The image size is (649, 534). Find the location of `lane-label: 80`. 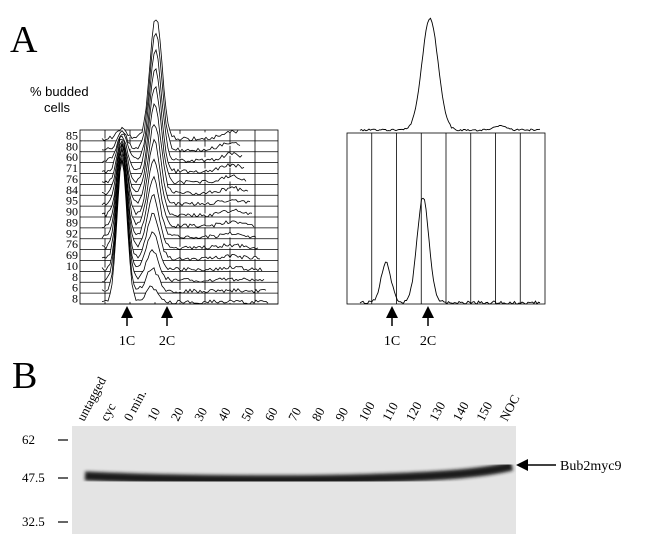

lane-label: 80 is located at coordinates (317, 414).